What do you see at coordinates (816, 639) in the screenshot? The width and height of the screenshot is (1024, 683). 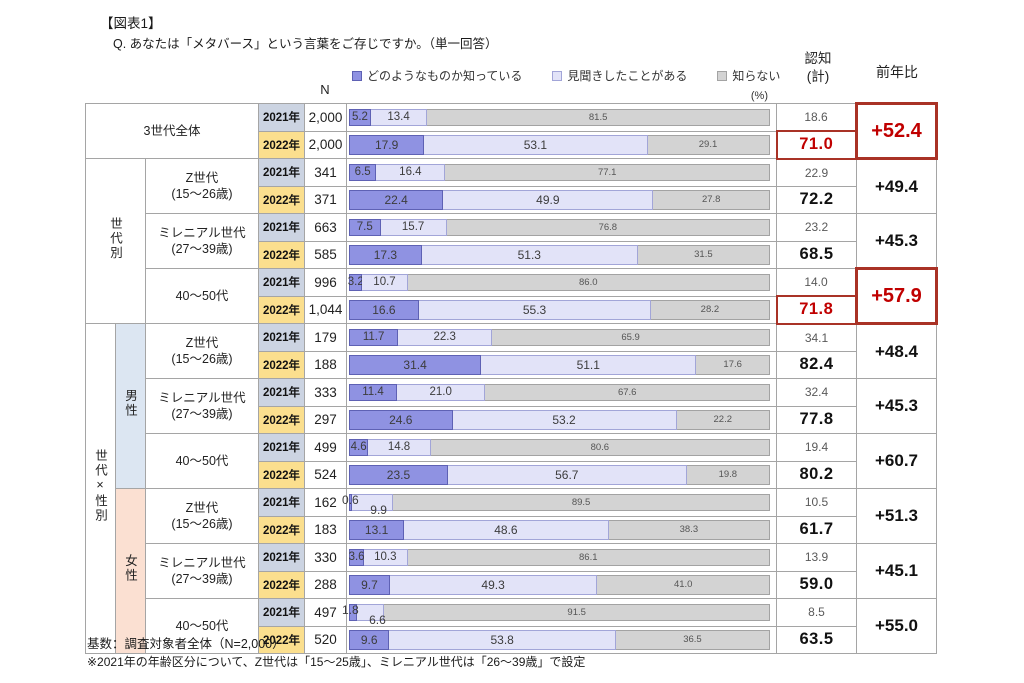 I see `ninchi-cell: 63.5` at bounding box center [816, 639].